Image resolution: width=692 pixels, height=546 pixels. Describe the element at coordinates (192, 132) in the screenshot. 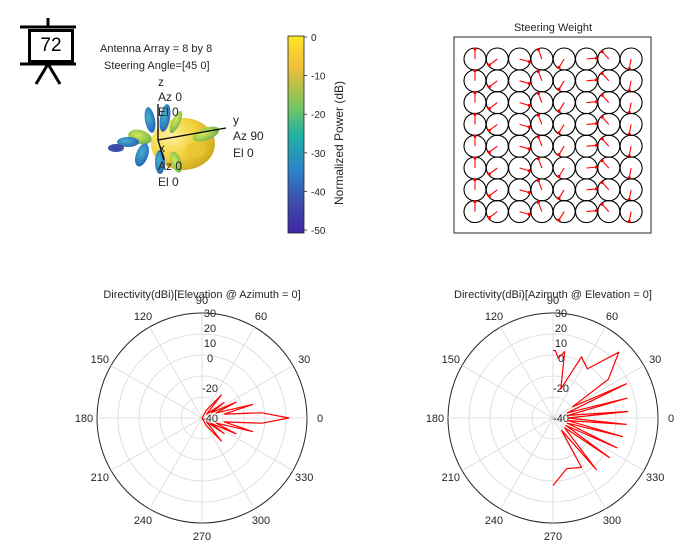

I see `pattern3d-axes` at that location.